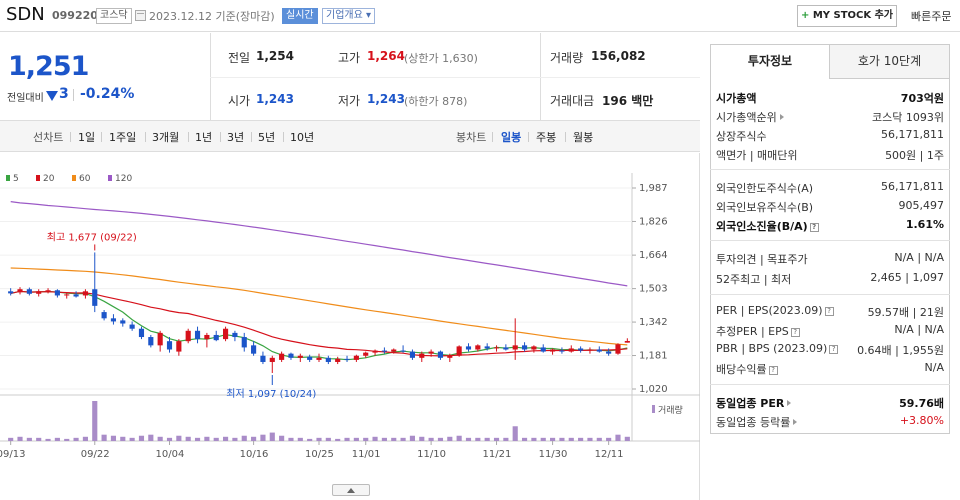  Describe the element at coordinates (653, 356) in the screenshot. I see `y-tick-label: 1,181` at that location.